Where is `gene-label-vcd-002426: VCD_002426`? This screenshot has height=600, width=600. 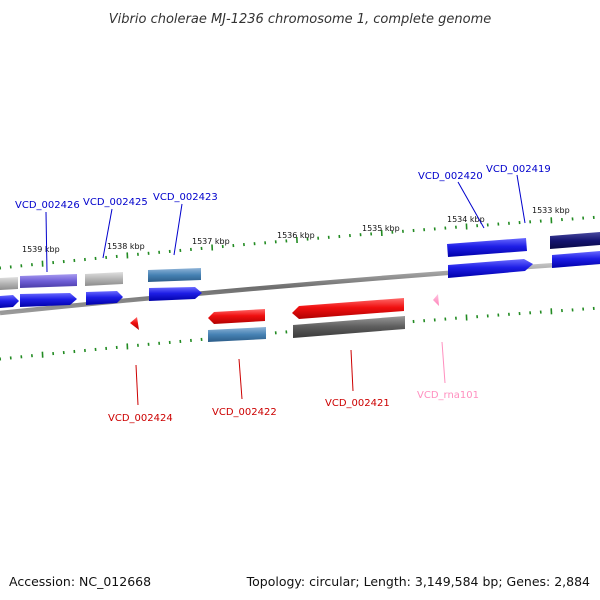
gene-label-vcd-002426: VCD_002426 is located at coordinates (47, 205).